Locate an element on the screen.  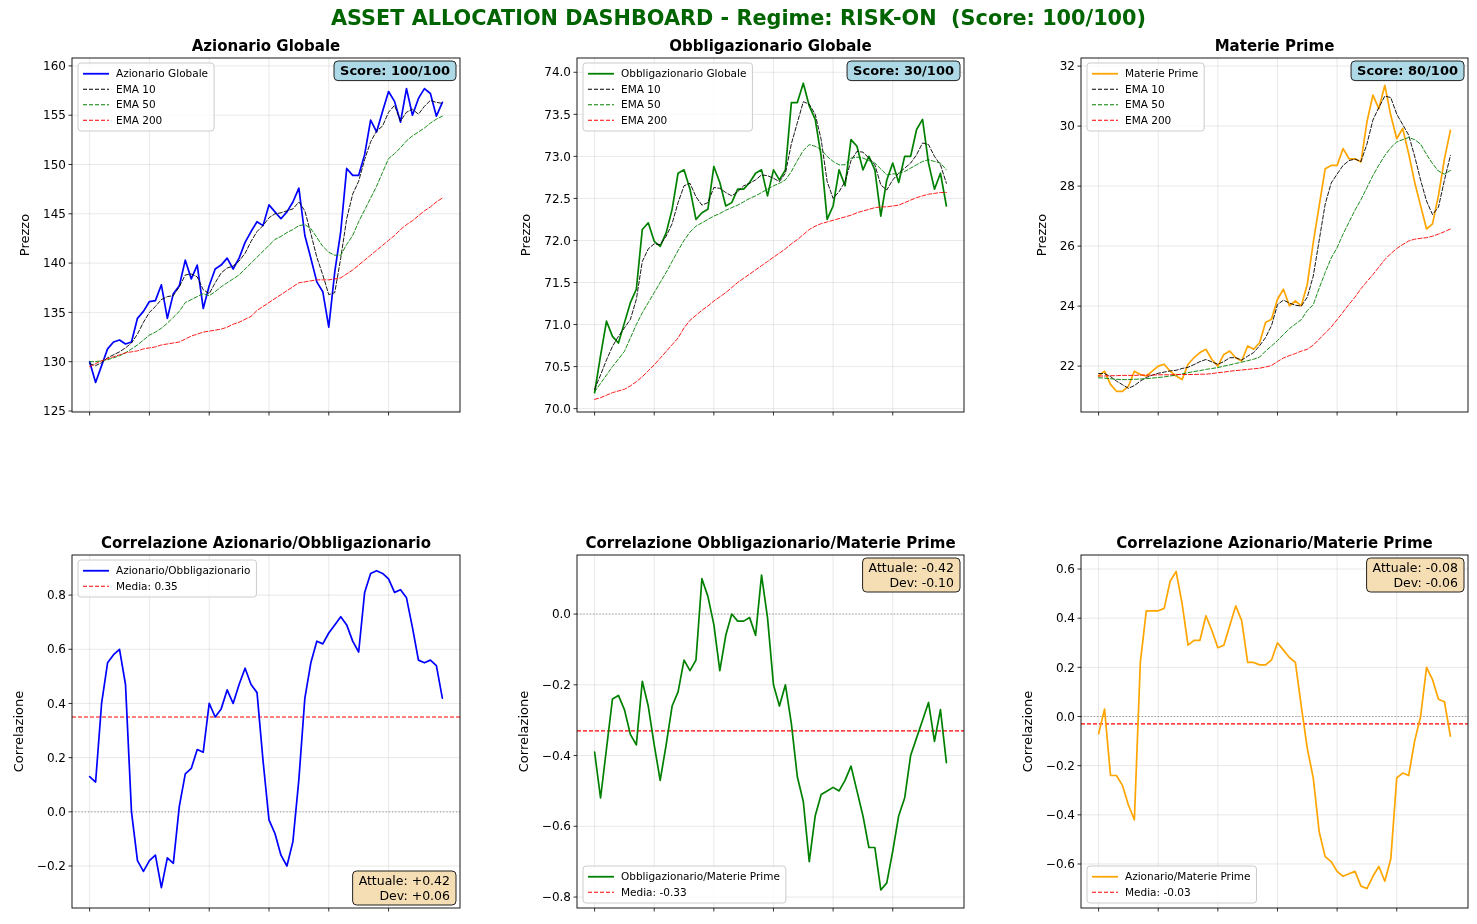
y-tick-label: 135 is located at coordinates (54, 312).